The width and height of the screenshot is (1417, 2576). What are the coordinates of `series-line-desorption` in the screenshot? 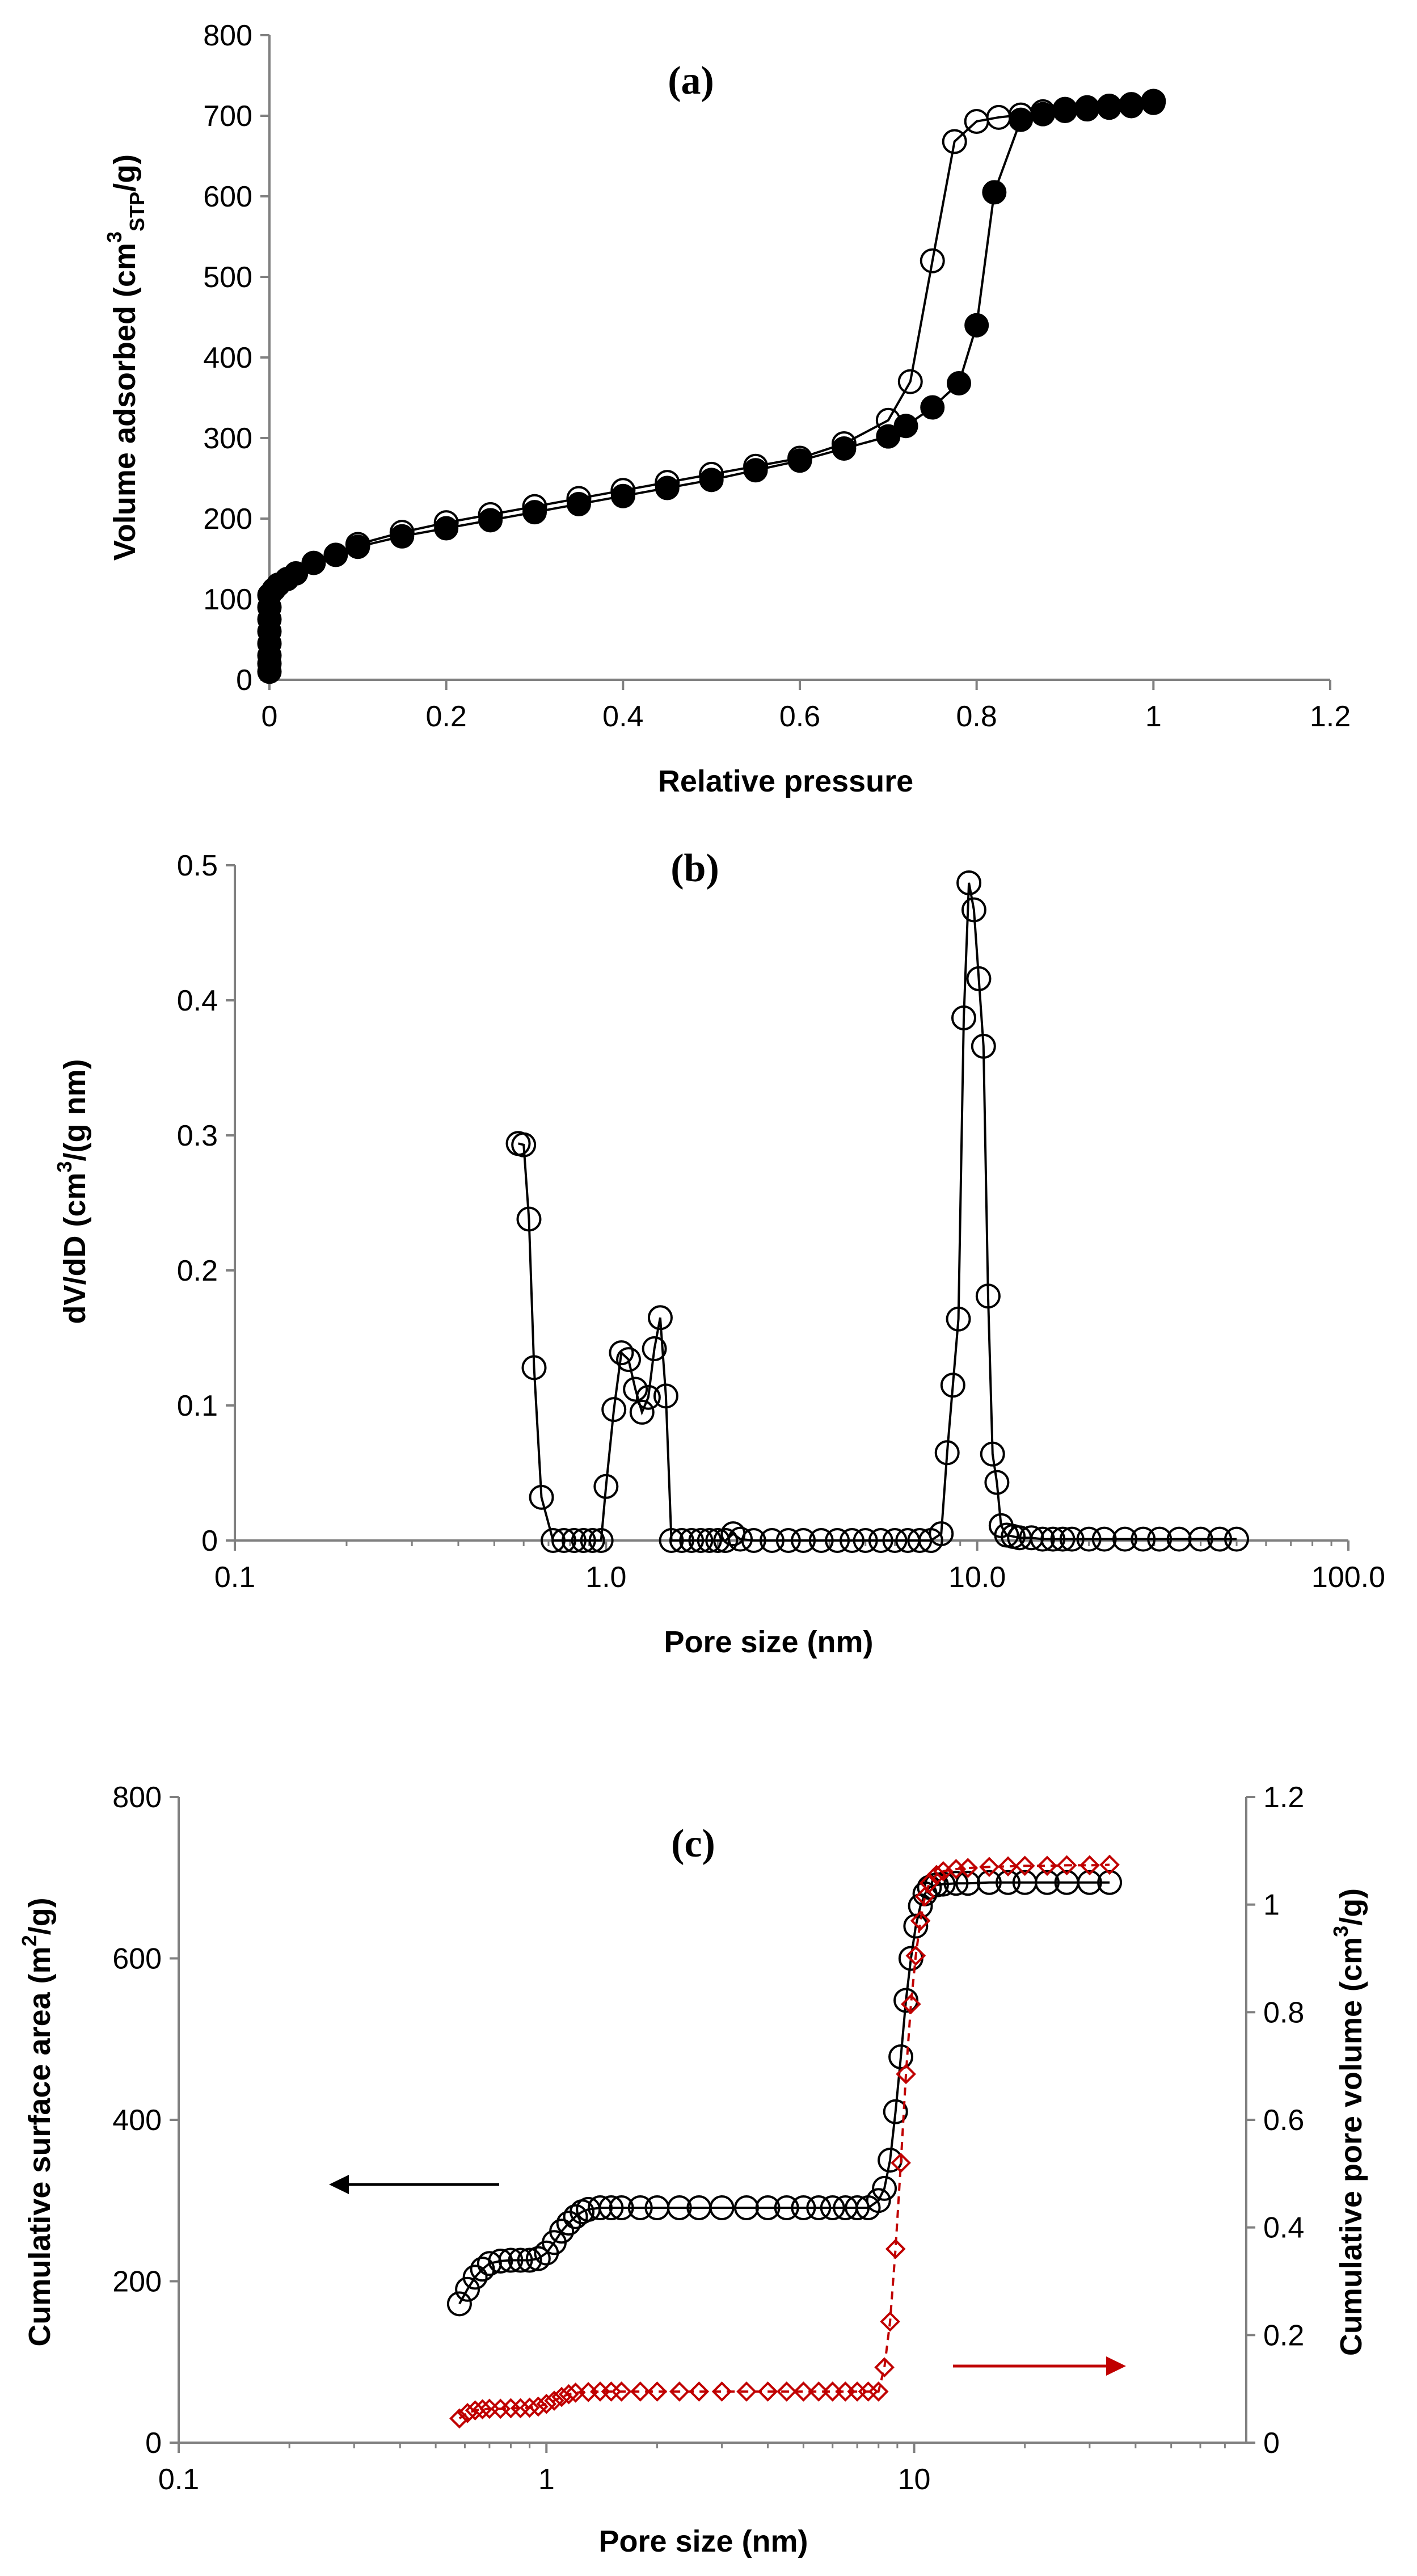 It's located at (756, 323).